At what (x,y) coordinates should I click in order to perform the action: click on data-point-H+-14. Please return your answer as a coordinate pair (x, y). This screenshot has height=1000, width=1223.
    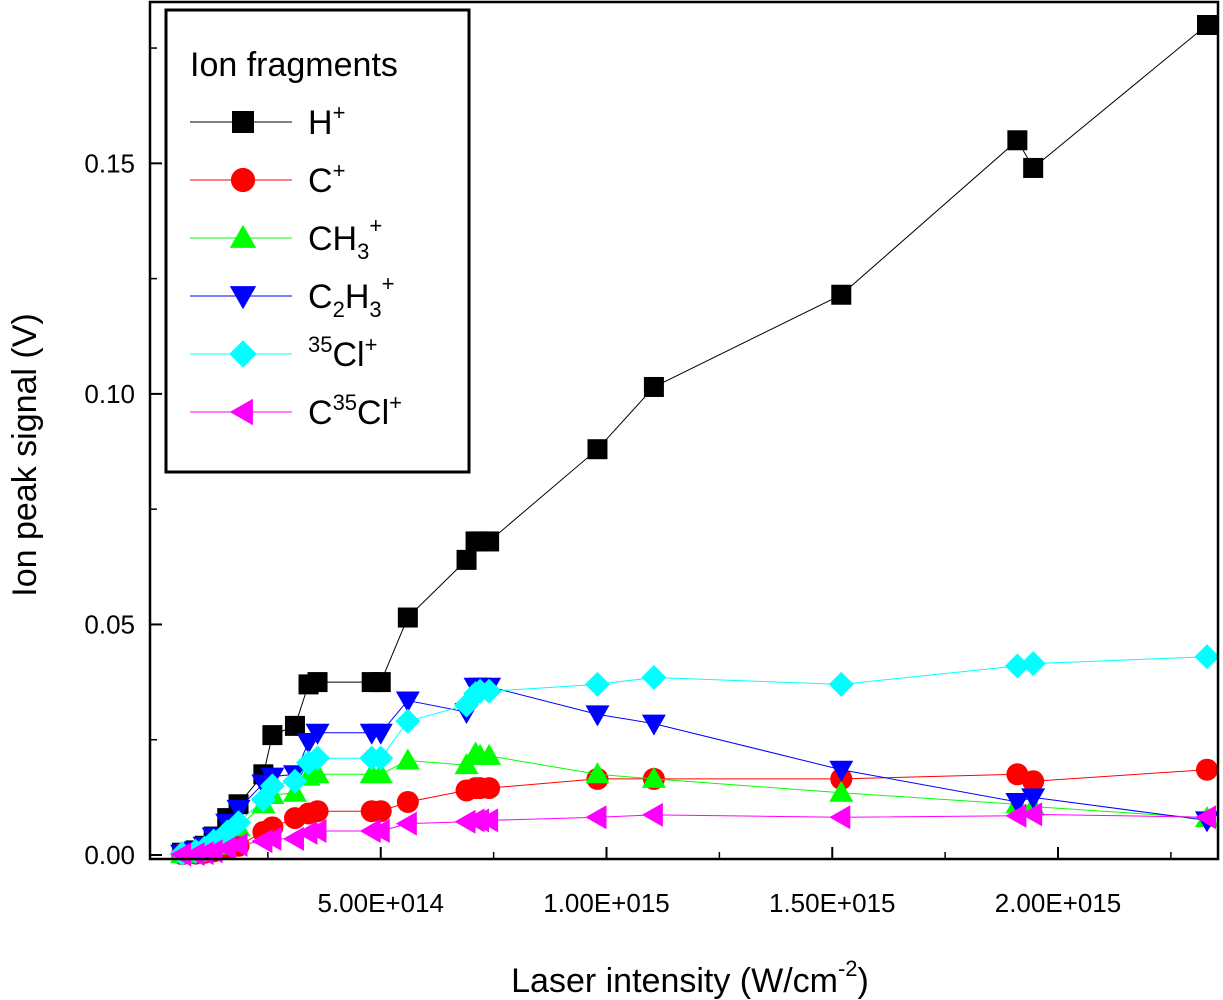
    Looking at the image, I should click on (466, 559).